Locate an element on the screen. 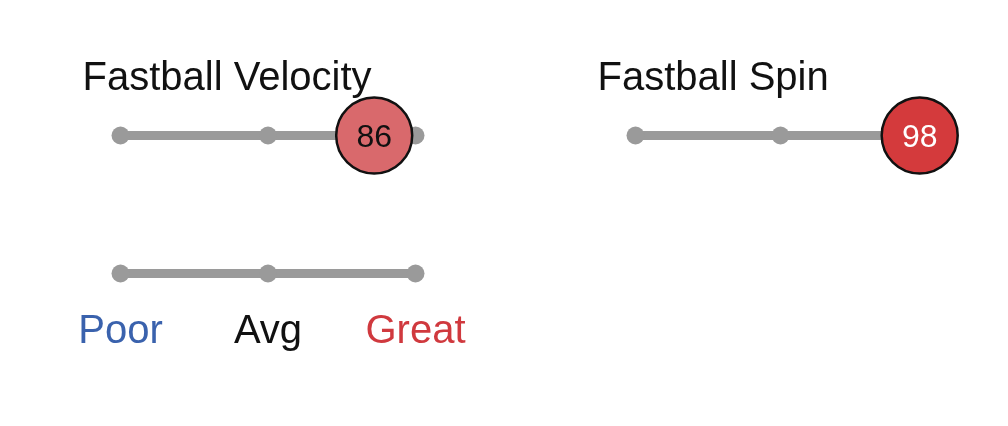  text: Avg is located at coordinates (268, 328).